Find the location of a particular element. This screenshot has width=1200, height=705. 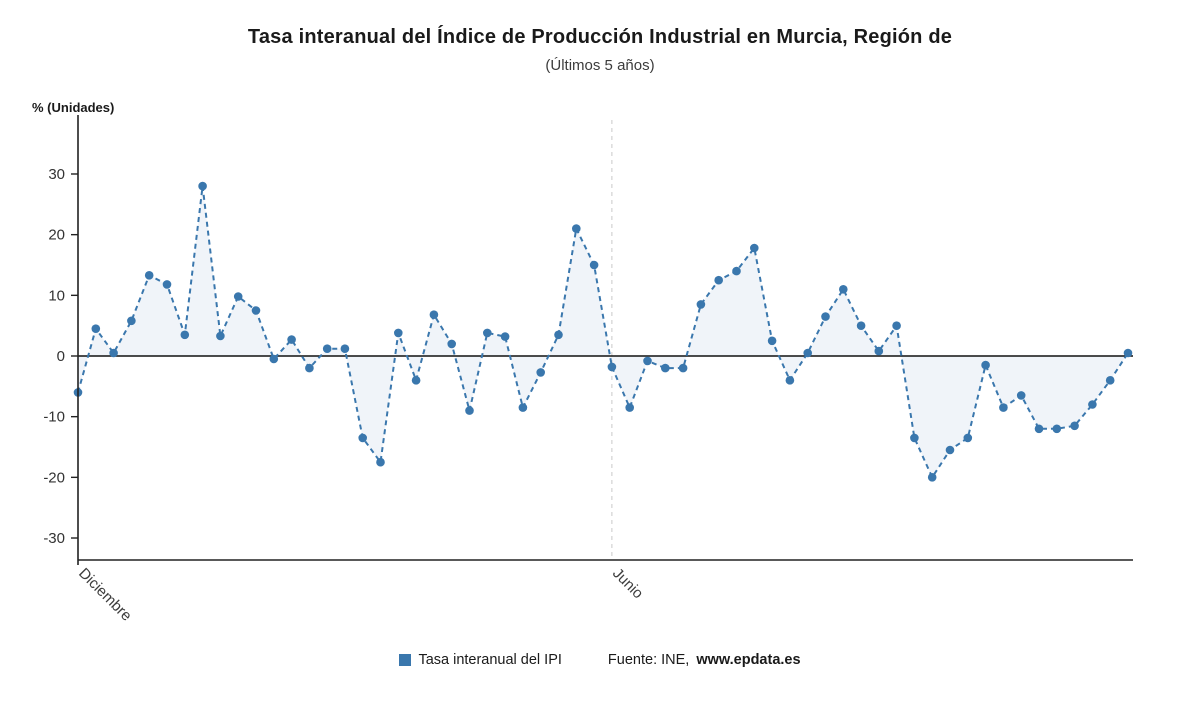

y-tick-label: 10 is located at coordinates (56, 295).